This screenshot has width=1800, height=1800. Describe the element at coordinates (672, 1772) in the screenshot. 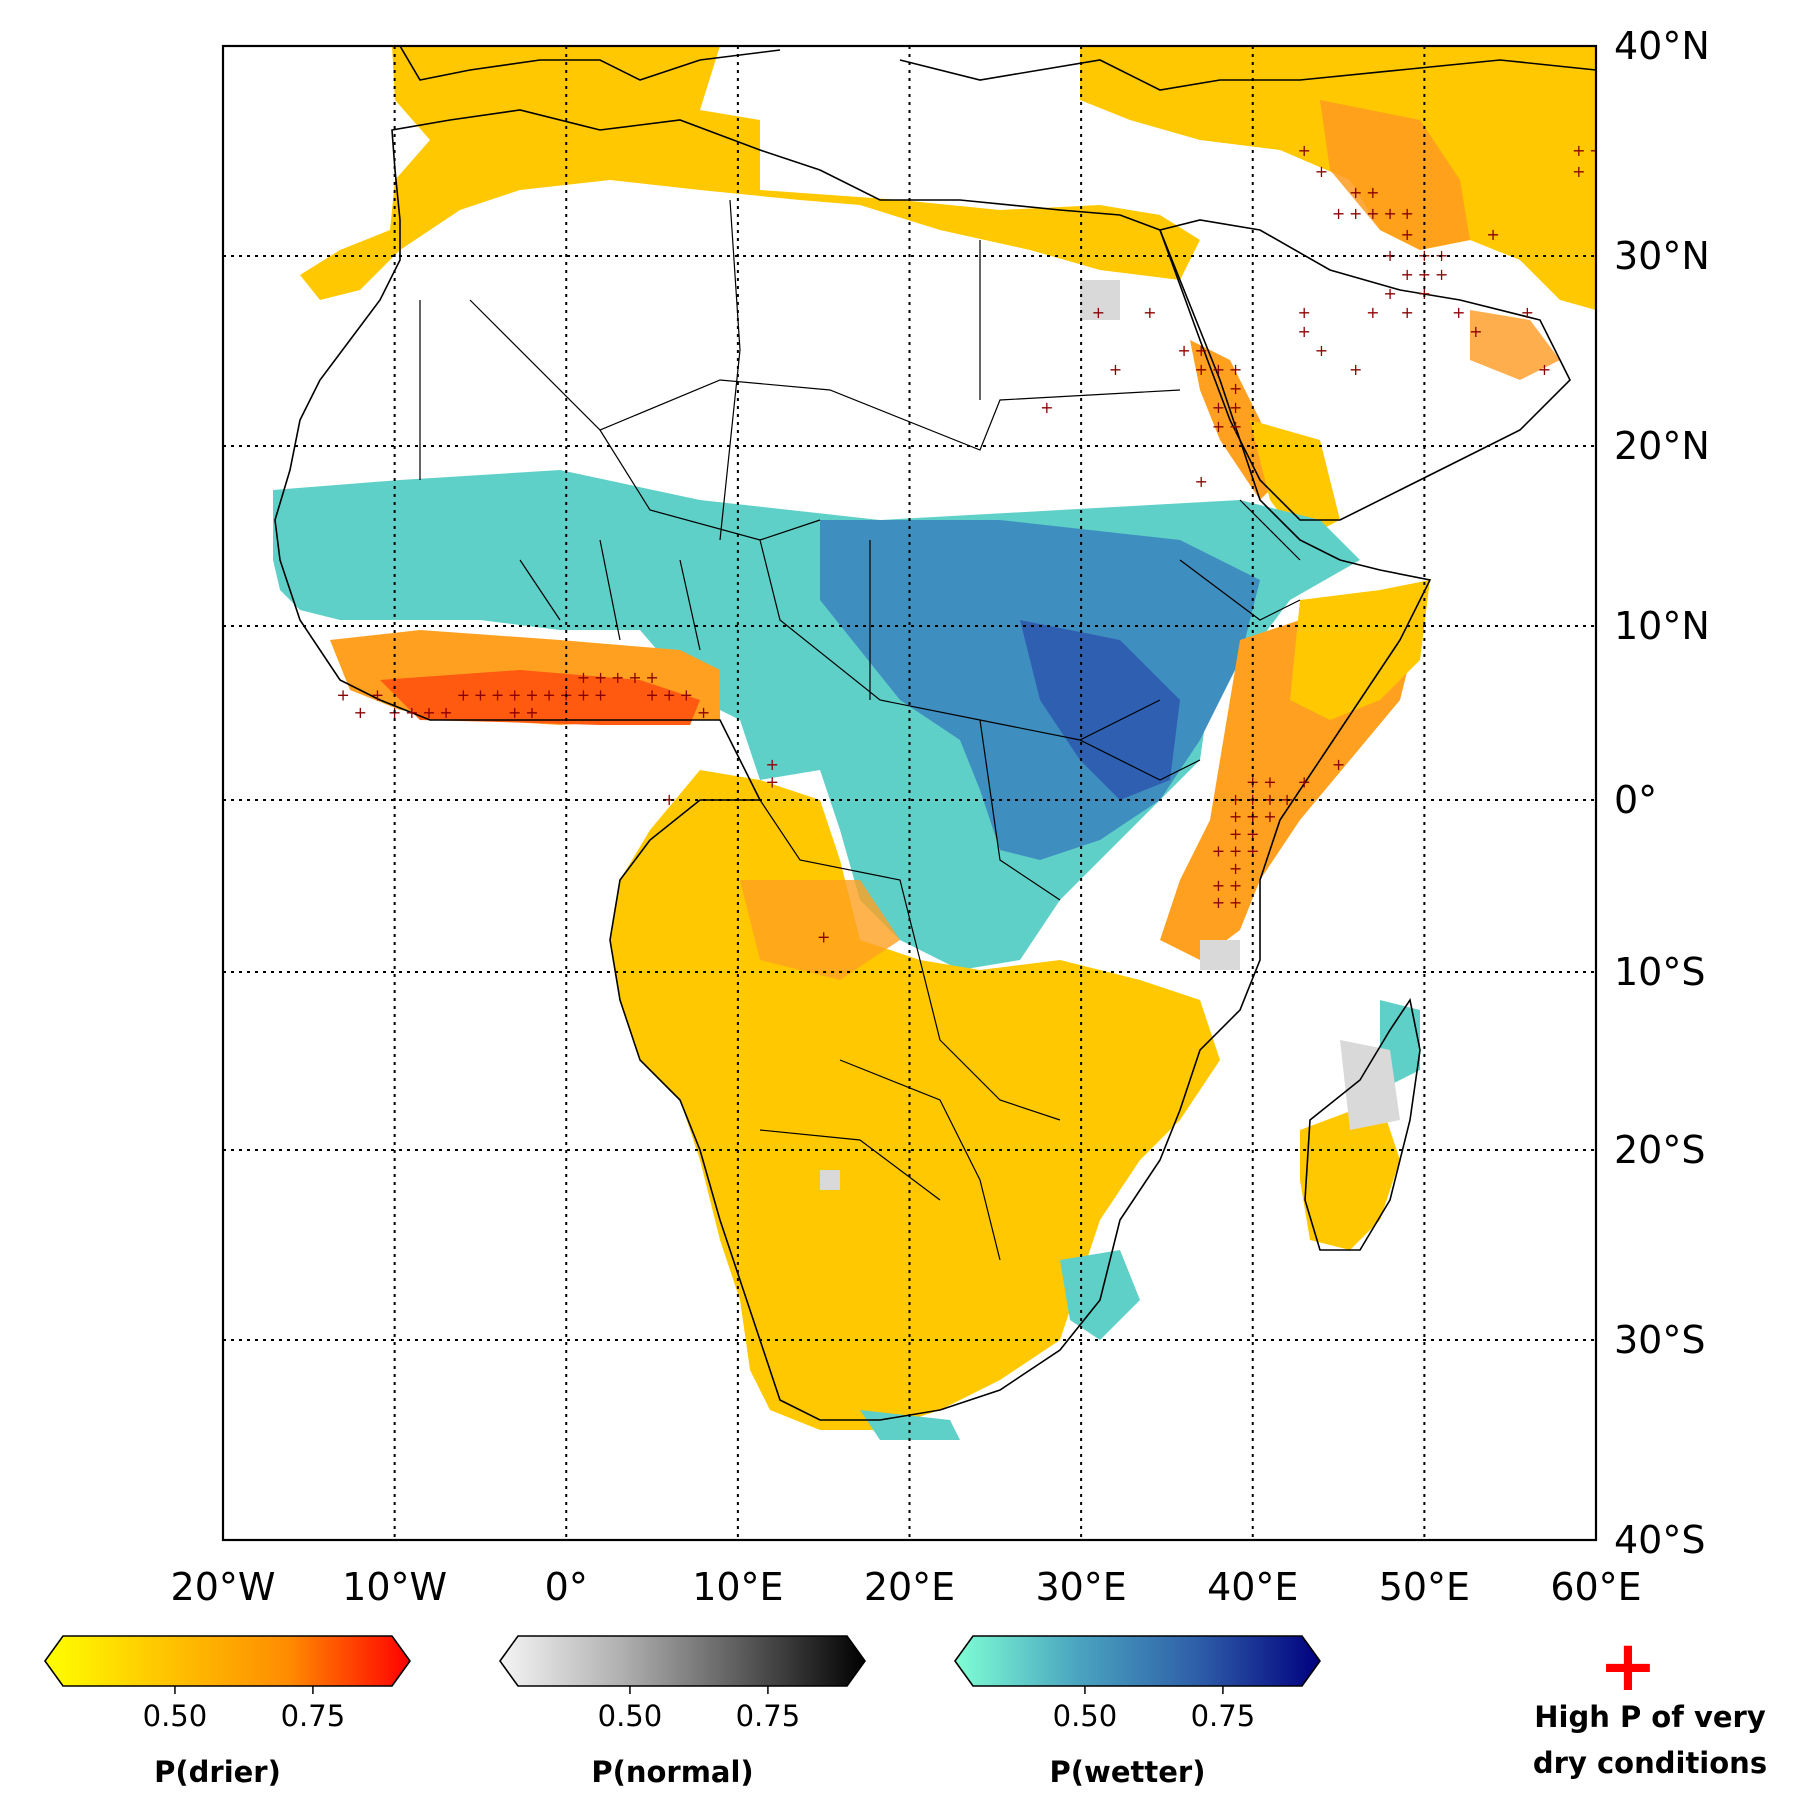

I see `colorbar-title: P(normal)` at that location.